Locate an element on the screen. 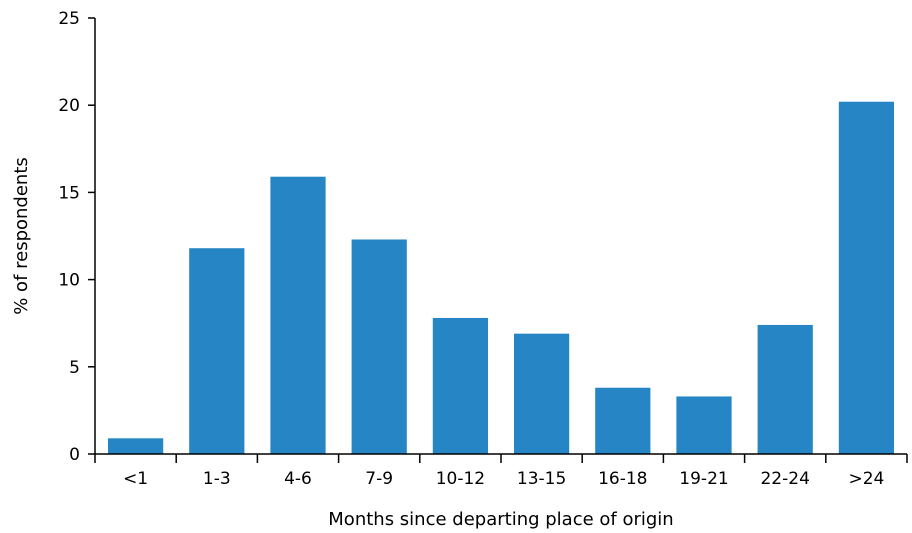 This screenshot has height=533, width=912. y-tick-label: 20 is located at coordinates (69, 106).